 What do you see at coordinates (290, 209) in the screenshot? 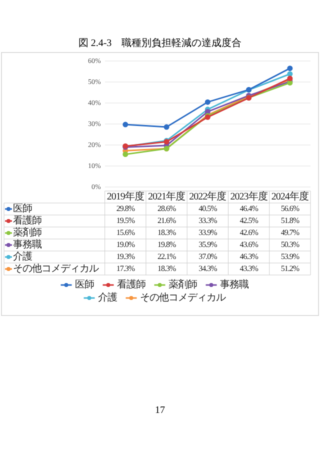
I see `data-label: 56.6%` at bounding box center [290, 209].